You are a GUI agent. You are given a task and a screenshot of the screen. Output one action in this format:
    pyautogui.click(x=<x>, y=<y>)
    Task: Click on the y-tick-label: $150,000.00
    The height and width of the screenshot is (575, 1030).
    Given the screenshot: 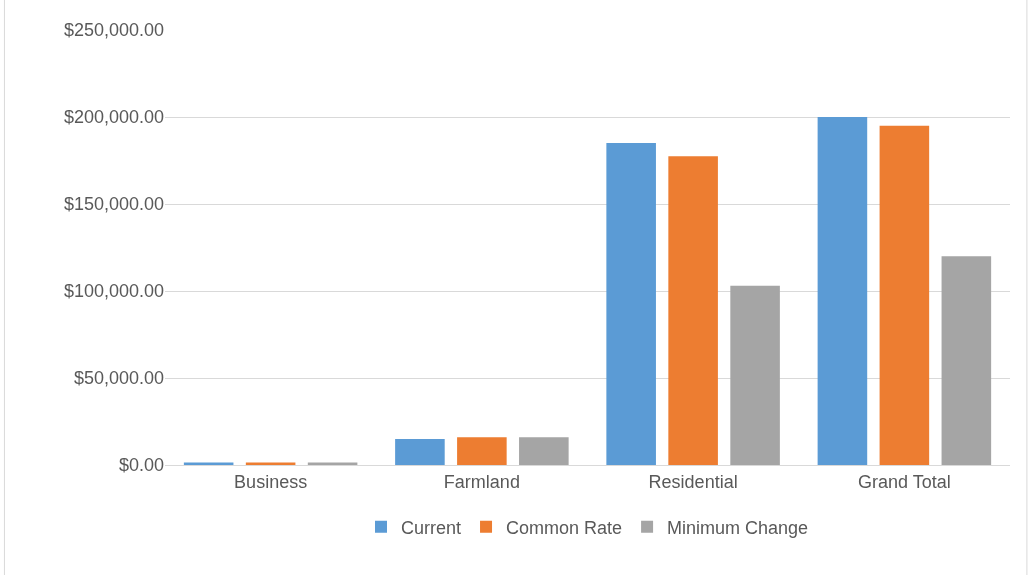 What is the action you would take?
    pyautogui.click(x=113, y=204)
    